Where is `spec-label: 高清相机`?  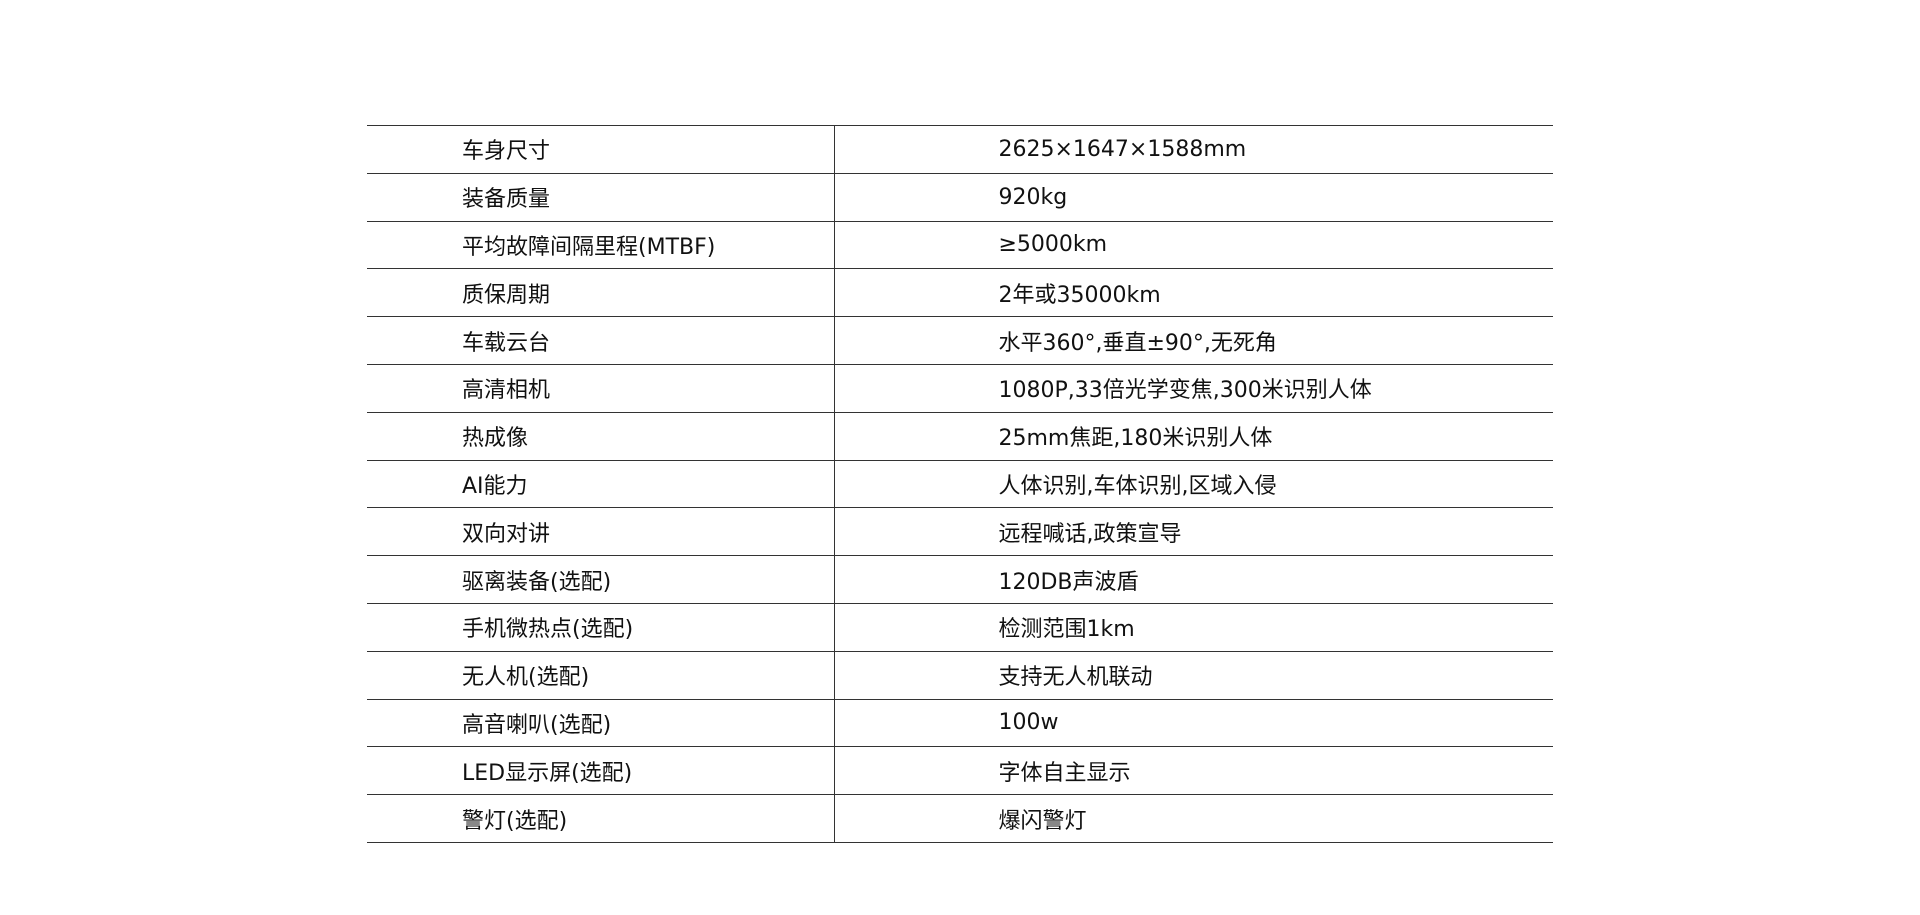 spec-label: 高清相机 is located at coordinates (601, 388).